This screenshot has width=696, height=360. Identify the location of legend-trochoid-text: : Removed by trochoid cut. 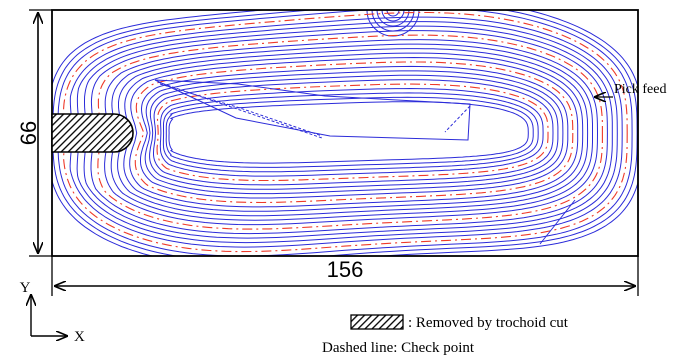
(488, 323).